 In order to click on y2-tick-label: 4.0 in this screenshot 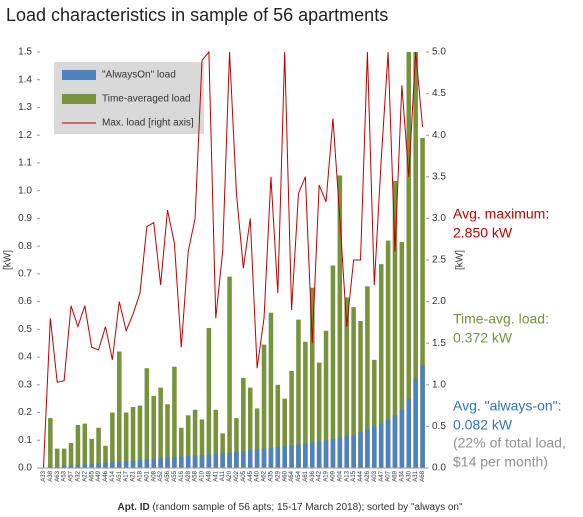, I will do `click(439, 135)`.